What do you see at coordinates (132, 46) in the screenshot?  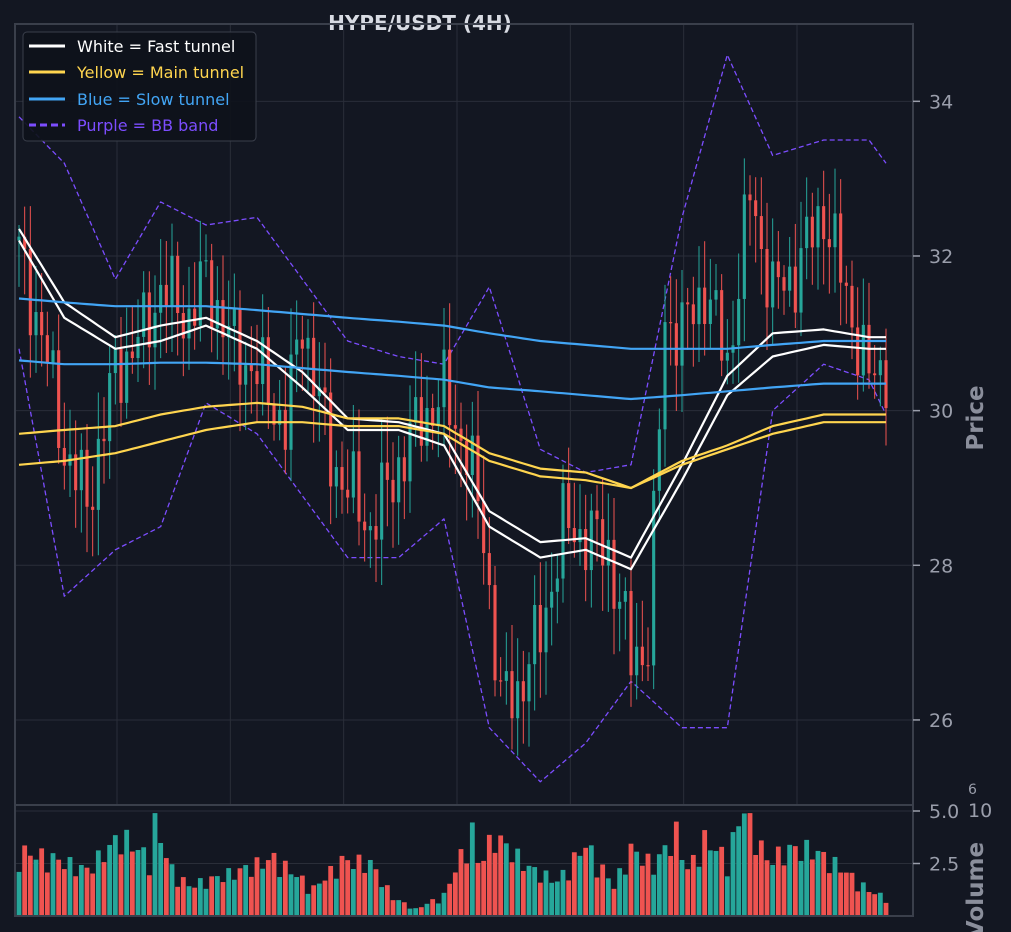 I see `legend-entry-fast: White = Fast tunnel` at bounding box center [132, 46].